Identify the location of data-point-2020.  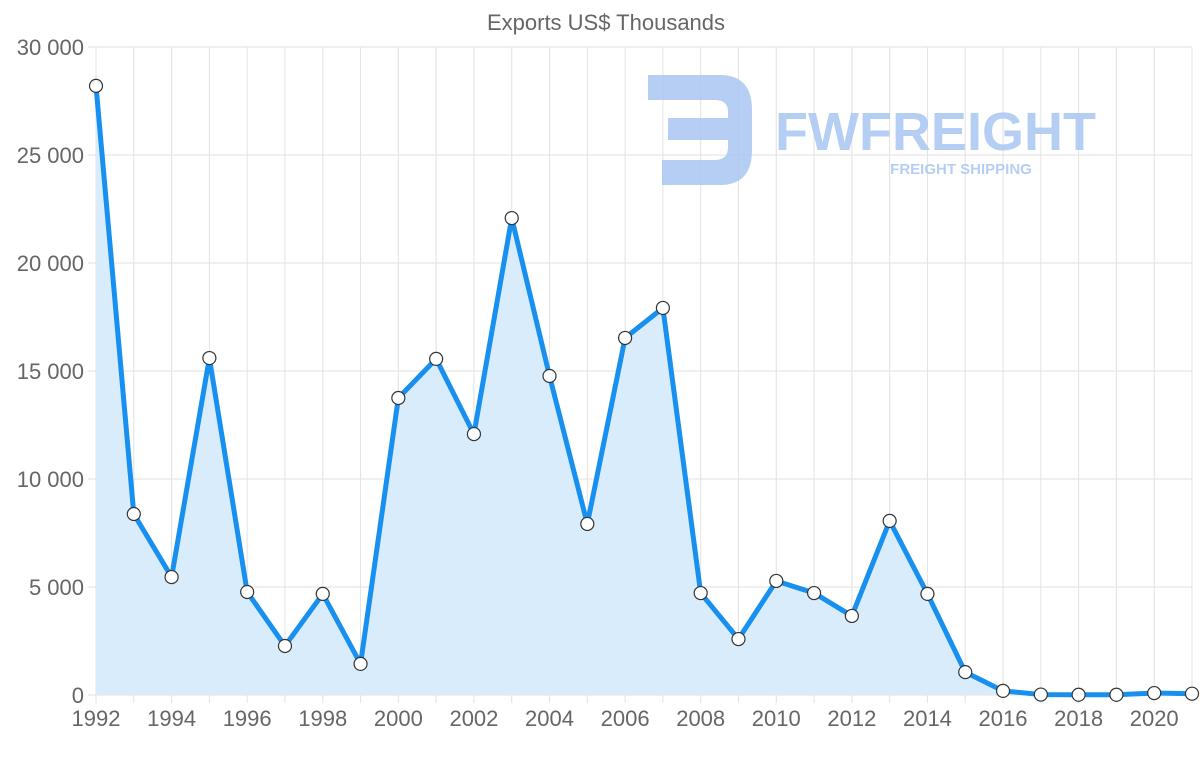
(1154, 693).